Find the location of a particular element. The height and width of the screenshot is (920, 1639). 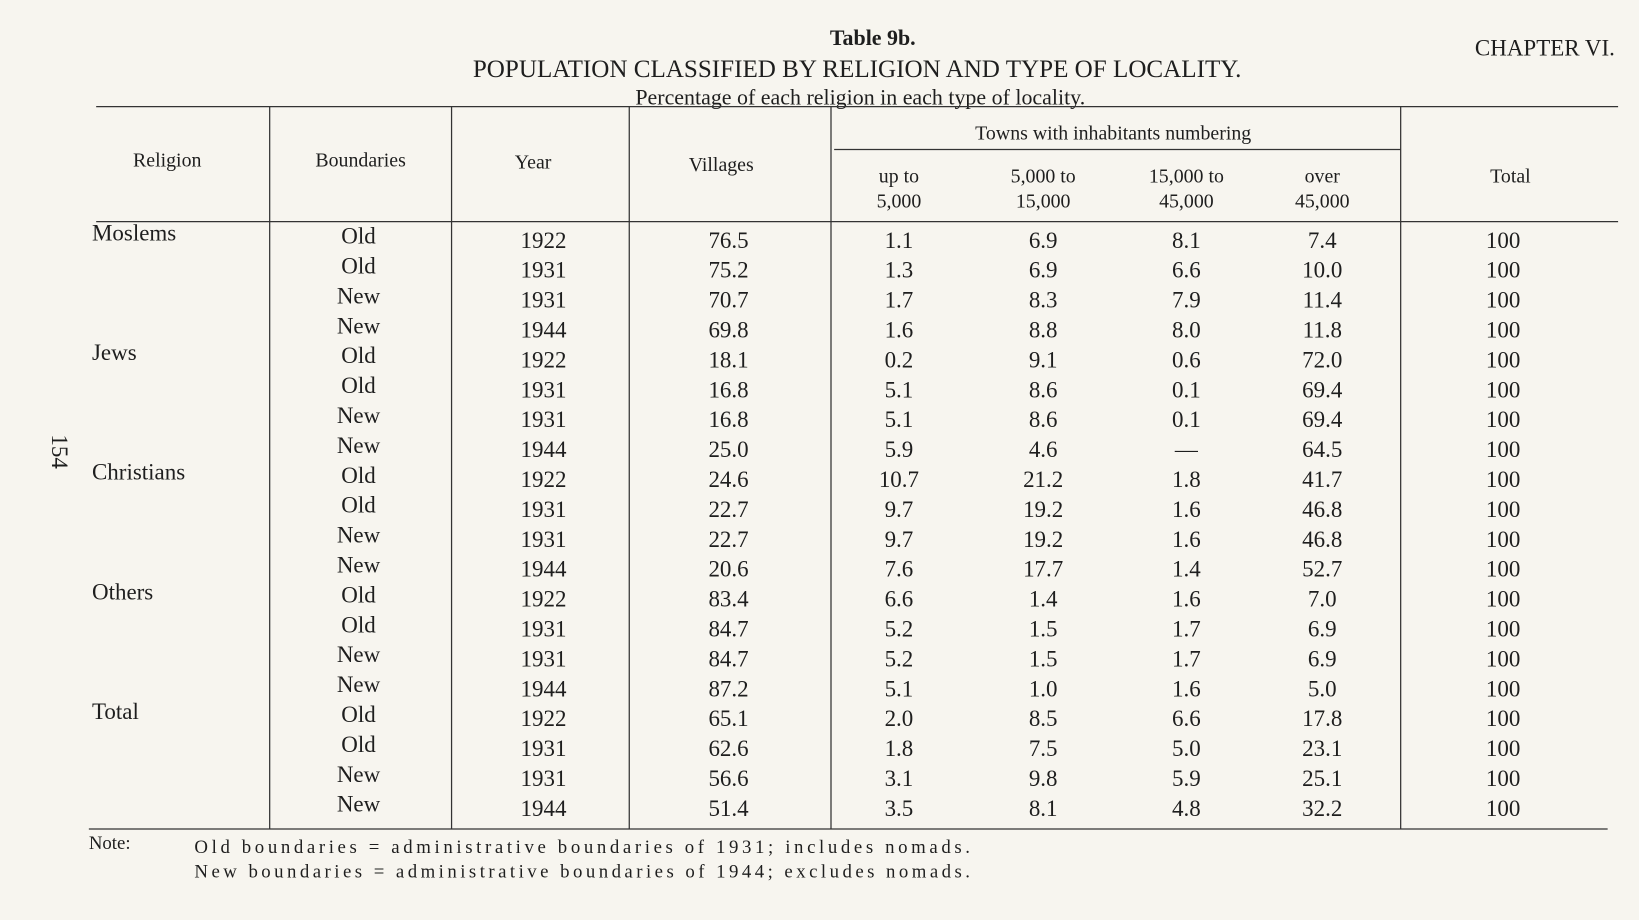

table-cell: 4.6 is located at coordinates (1043, 449).